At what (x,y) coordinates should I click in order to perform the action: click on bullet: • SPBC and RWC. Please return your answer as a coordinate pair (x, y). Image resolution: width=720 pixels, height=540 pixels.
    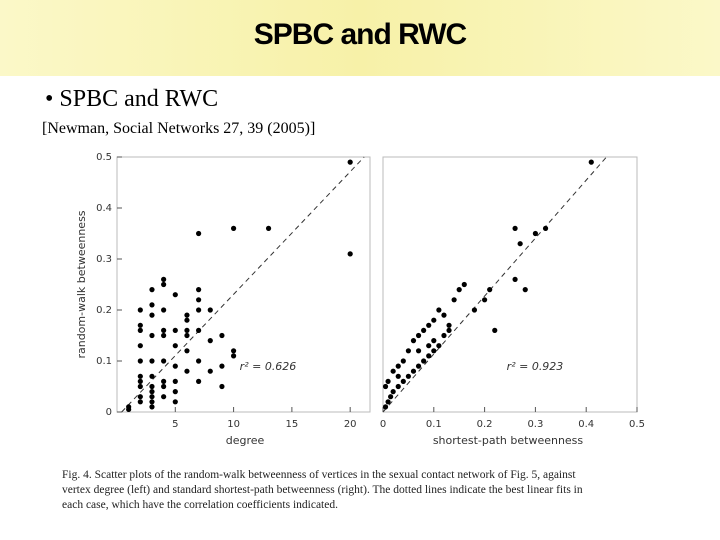
    Looking at the image, I should click on (132, 99).